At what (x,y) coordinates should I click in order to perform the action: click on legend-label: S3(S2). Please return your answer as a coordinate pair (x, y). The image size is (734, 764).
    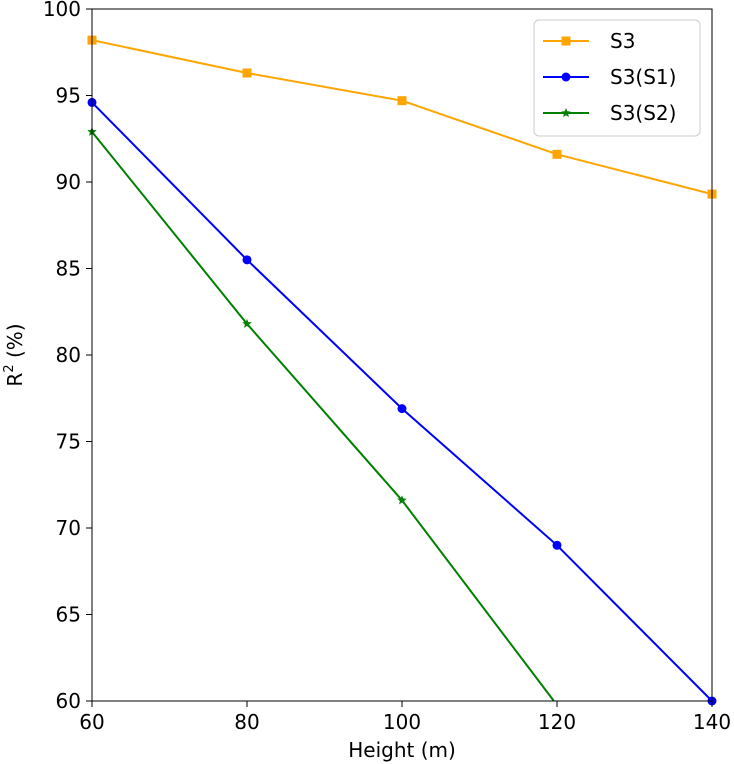
    Looking at the image, I should click on (643, 113).